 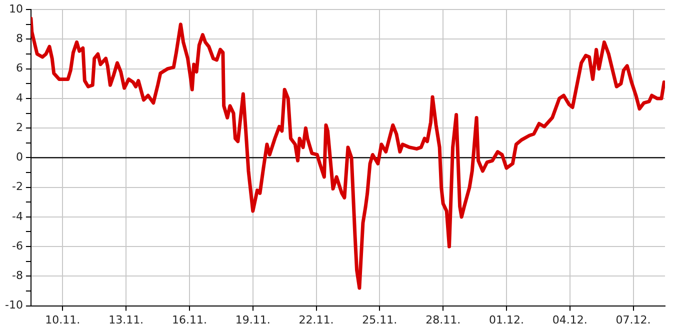 What do you see at coordinates (17, 216) in the screenshot?
I see `y-tick-label: -4` at bounding box center [17, 216].